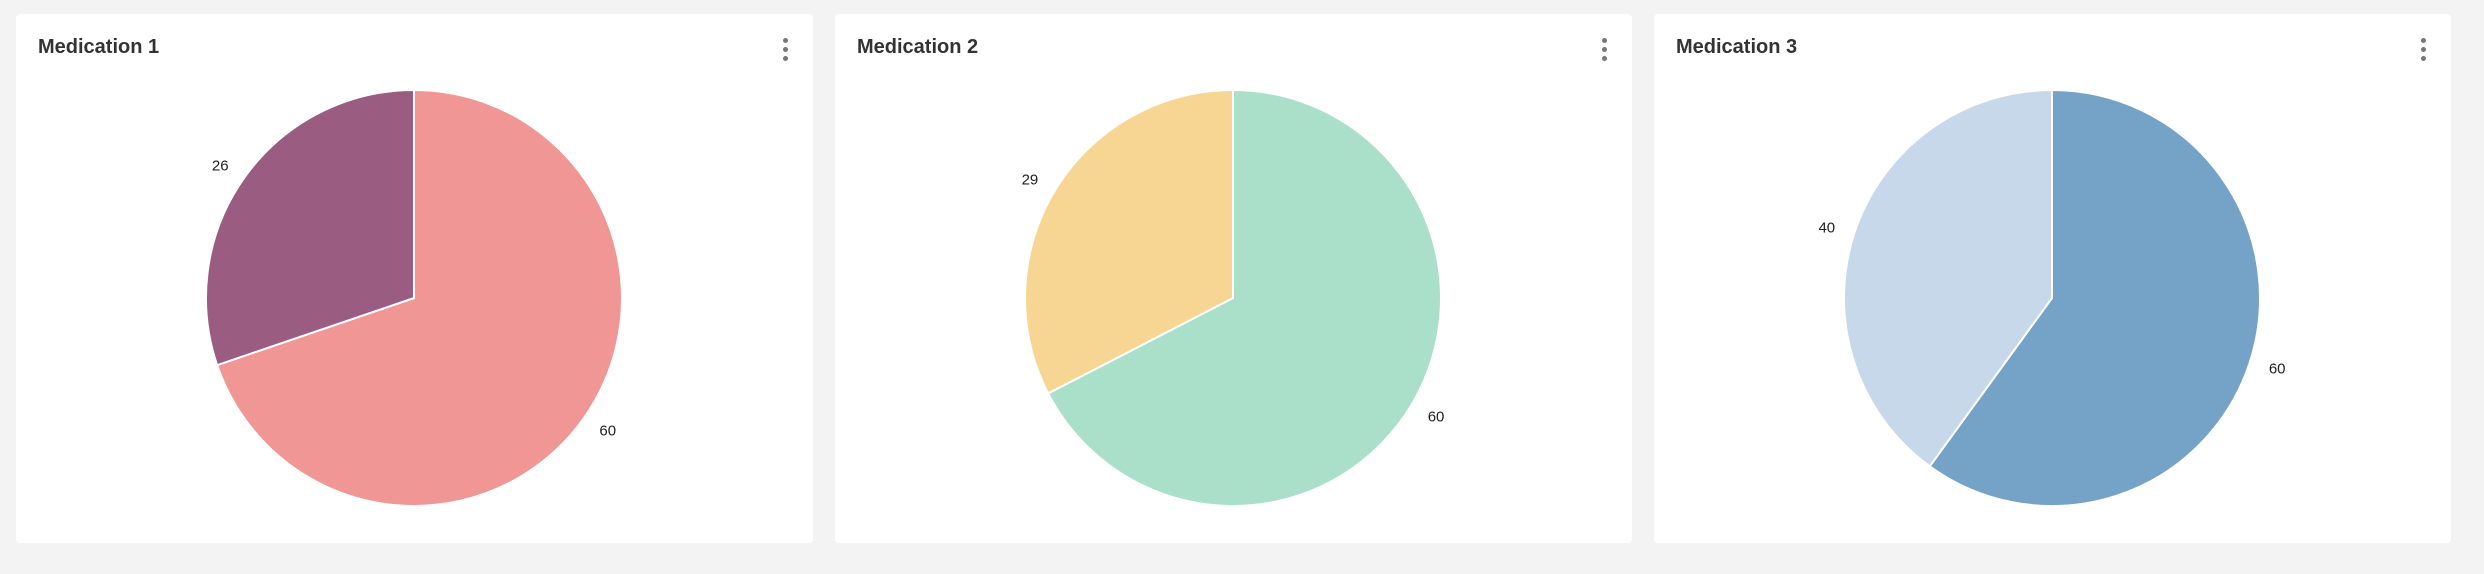 Image resolution: width=2484 pixels, height=574 pixels. I want to click on chart-title: Medication 2, so click(918, 47).